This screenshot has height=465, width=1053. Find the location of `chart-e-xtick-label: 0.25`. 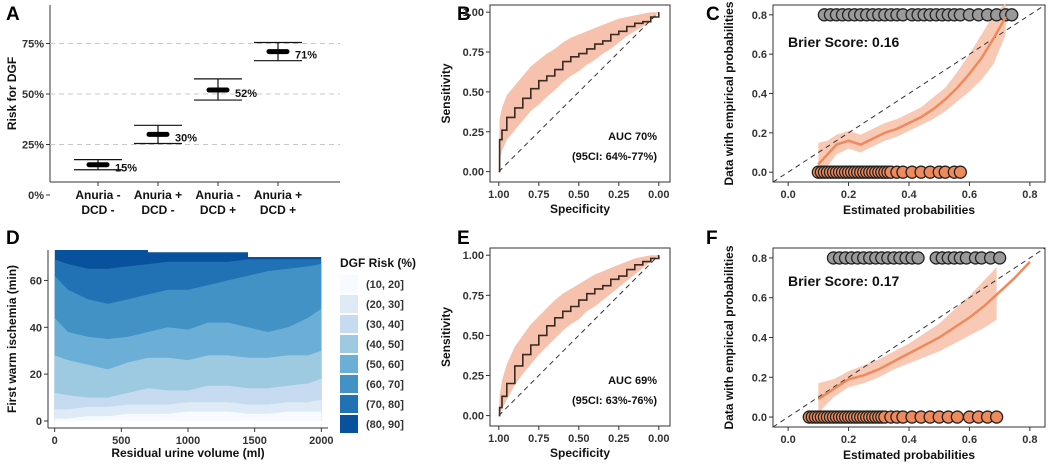

chart-e-xtick-label: 0.25 is located at coordinates (618, 439).